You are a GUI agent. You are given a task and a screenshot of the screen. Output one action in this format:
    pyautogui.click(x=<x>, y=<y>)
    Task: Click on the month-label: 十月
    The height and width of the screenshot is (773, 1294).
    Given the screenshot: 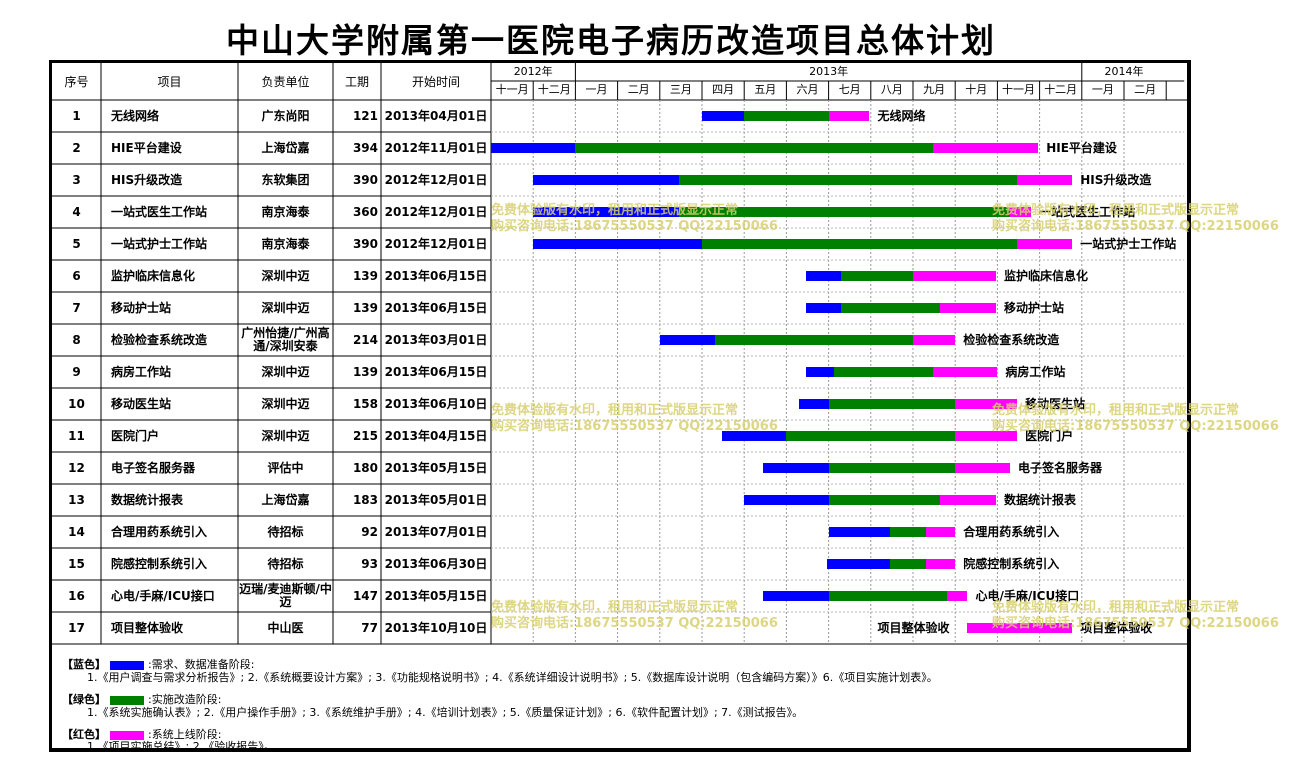 What is the action you would take?
    pyautogui.click(x=976, y=89)
    